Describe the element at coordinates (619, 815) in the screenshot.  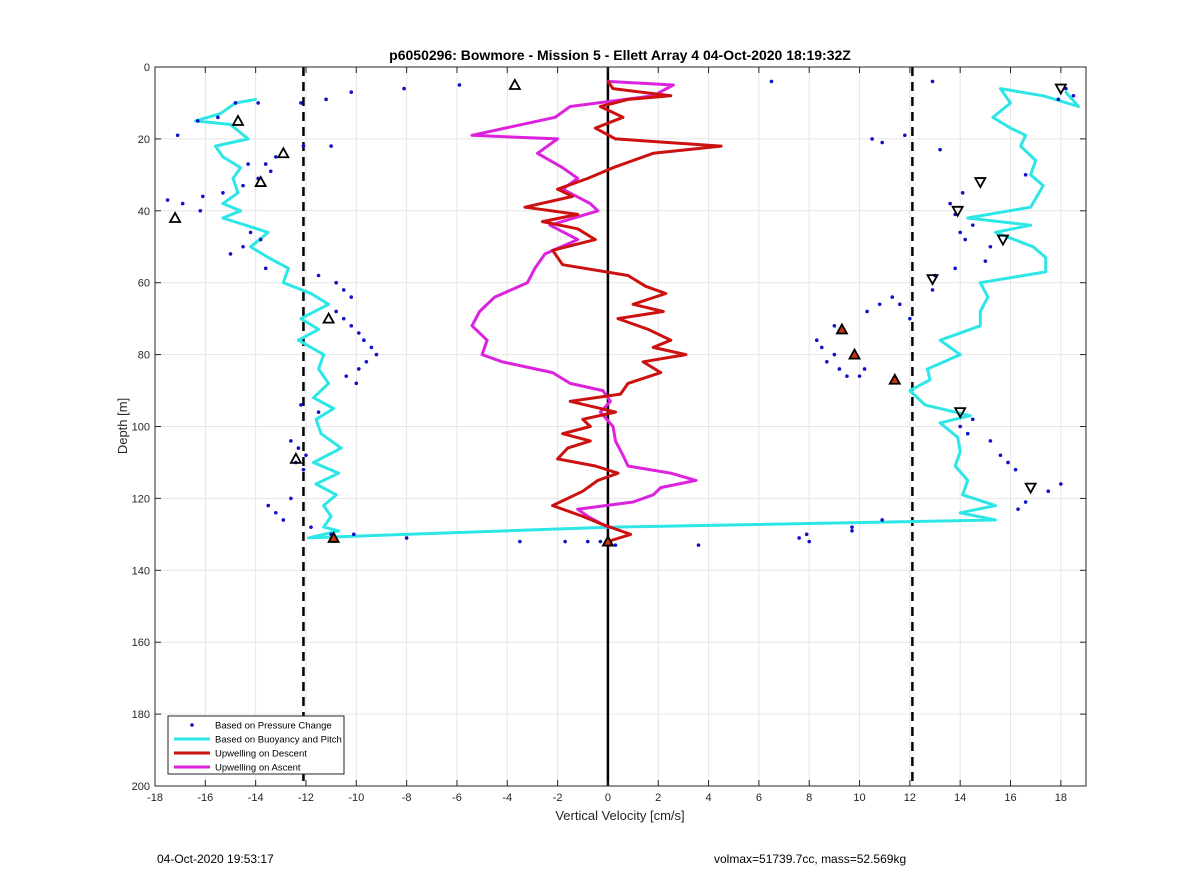
I see `x-axis-label: Vertical Velocity [cm/s]` at that location.